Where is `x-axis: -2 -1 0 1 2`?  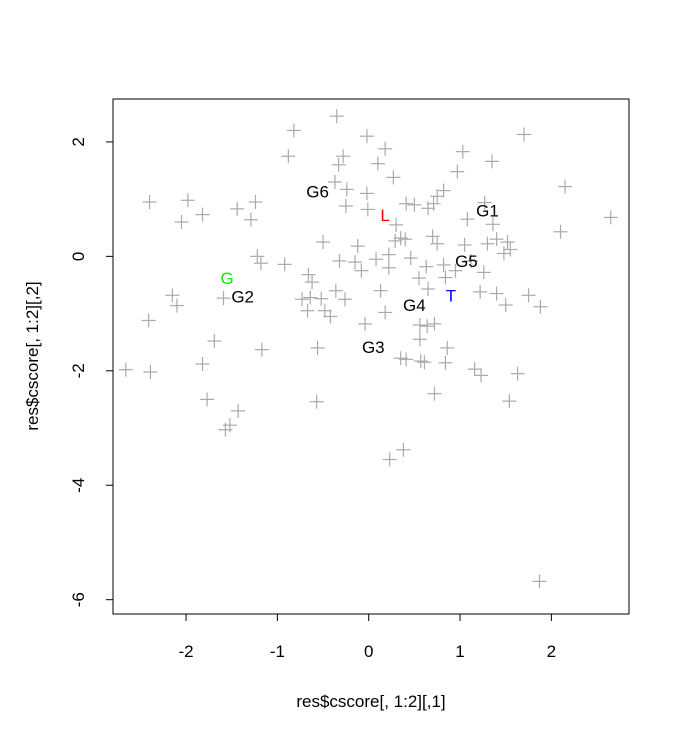
x-axis: -2 -1 0 1 2 is located at coordinates (367, 637).